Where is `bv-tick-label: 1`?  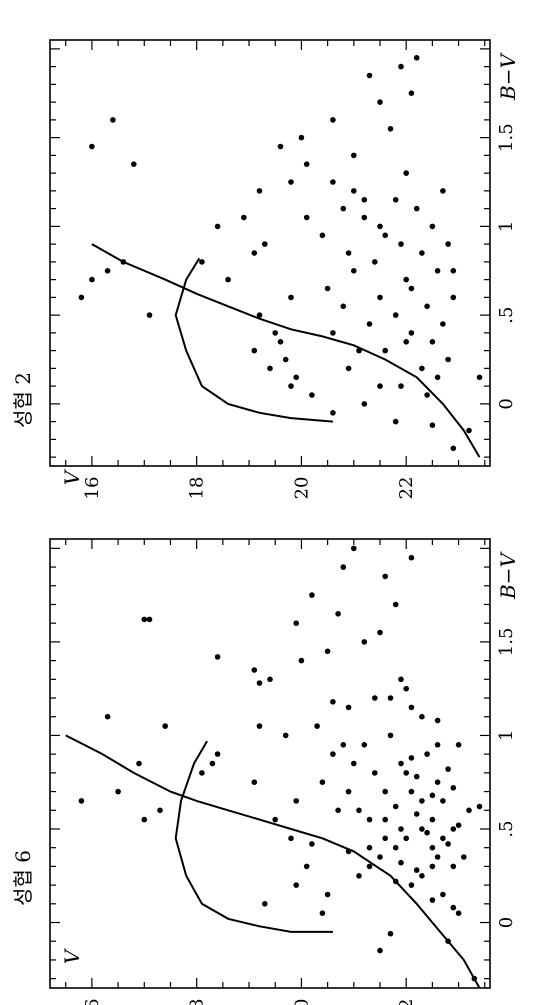 bv-tick-label: 1 is located at coordinates (506, 226).